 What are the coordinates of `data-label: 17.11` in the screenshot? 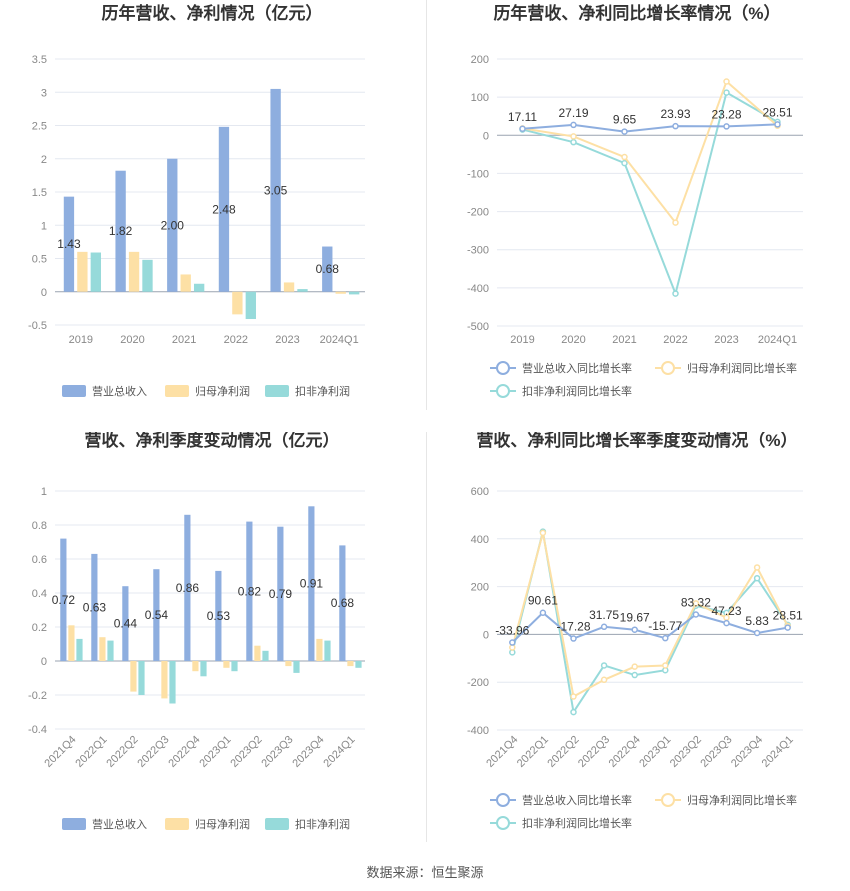 It's located at (522, 117).